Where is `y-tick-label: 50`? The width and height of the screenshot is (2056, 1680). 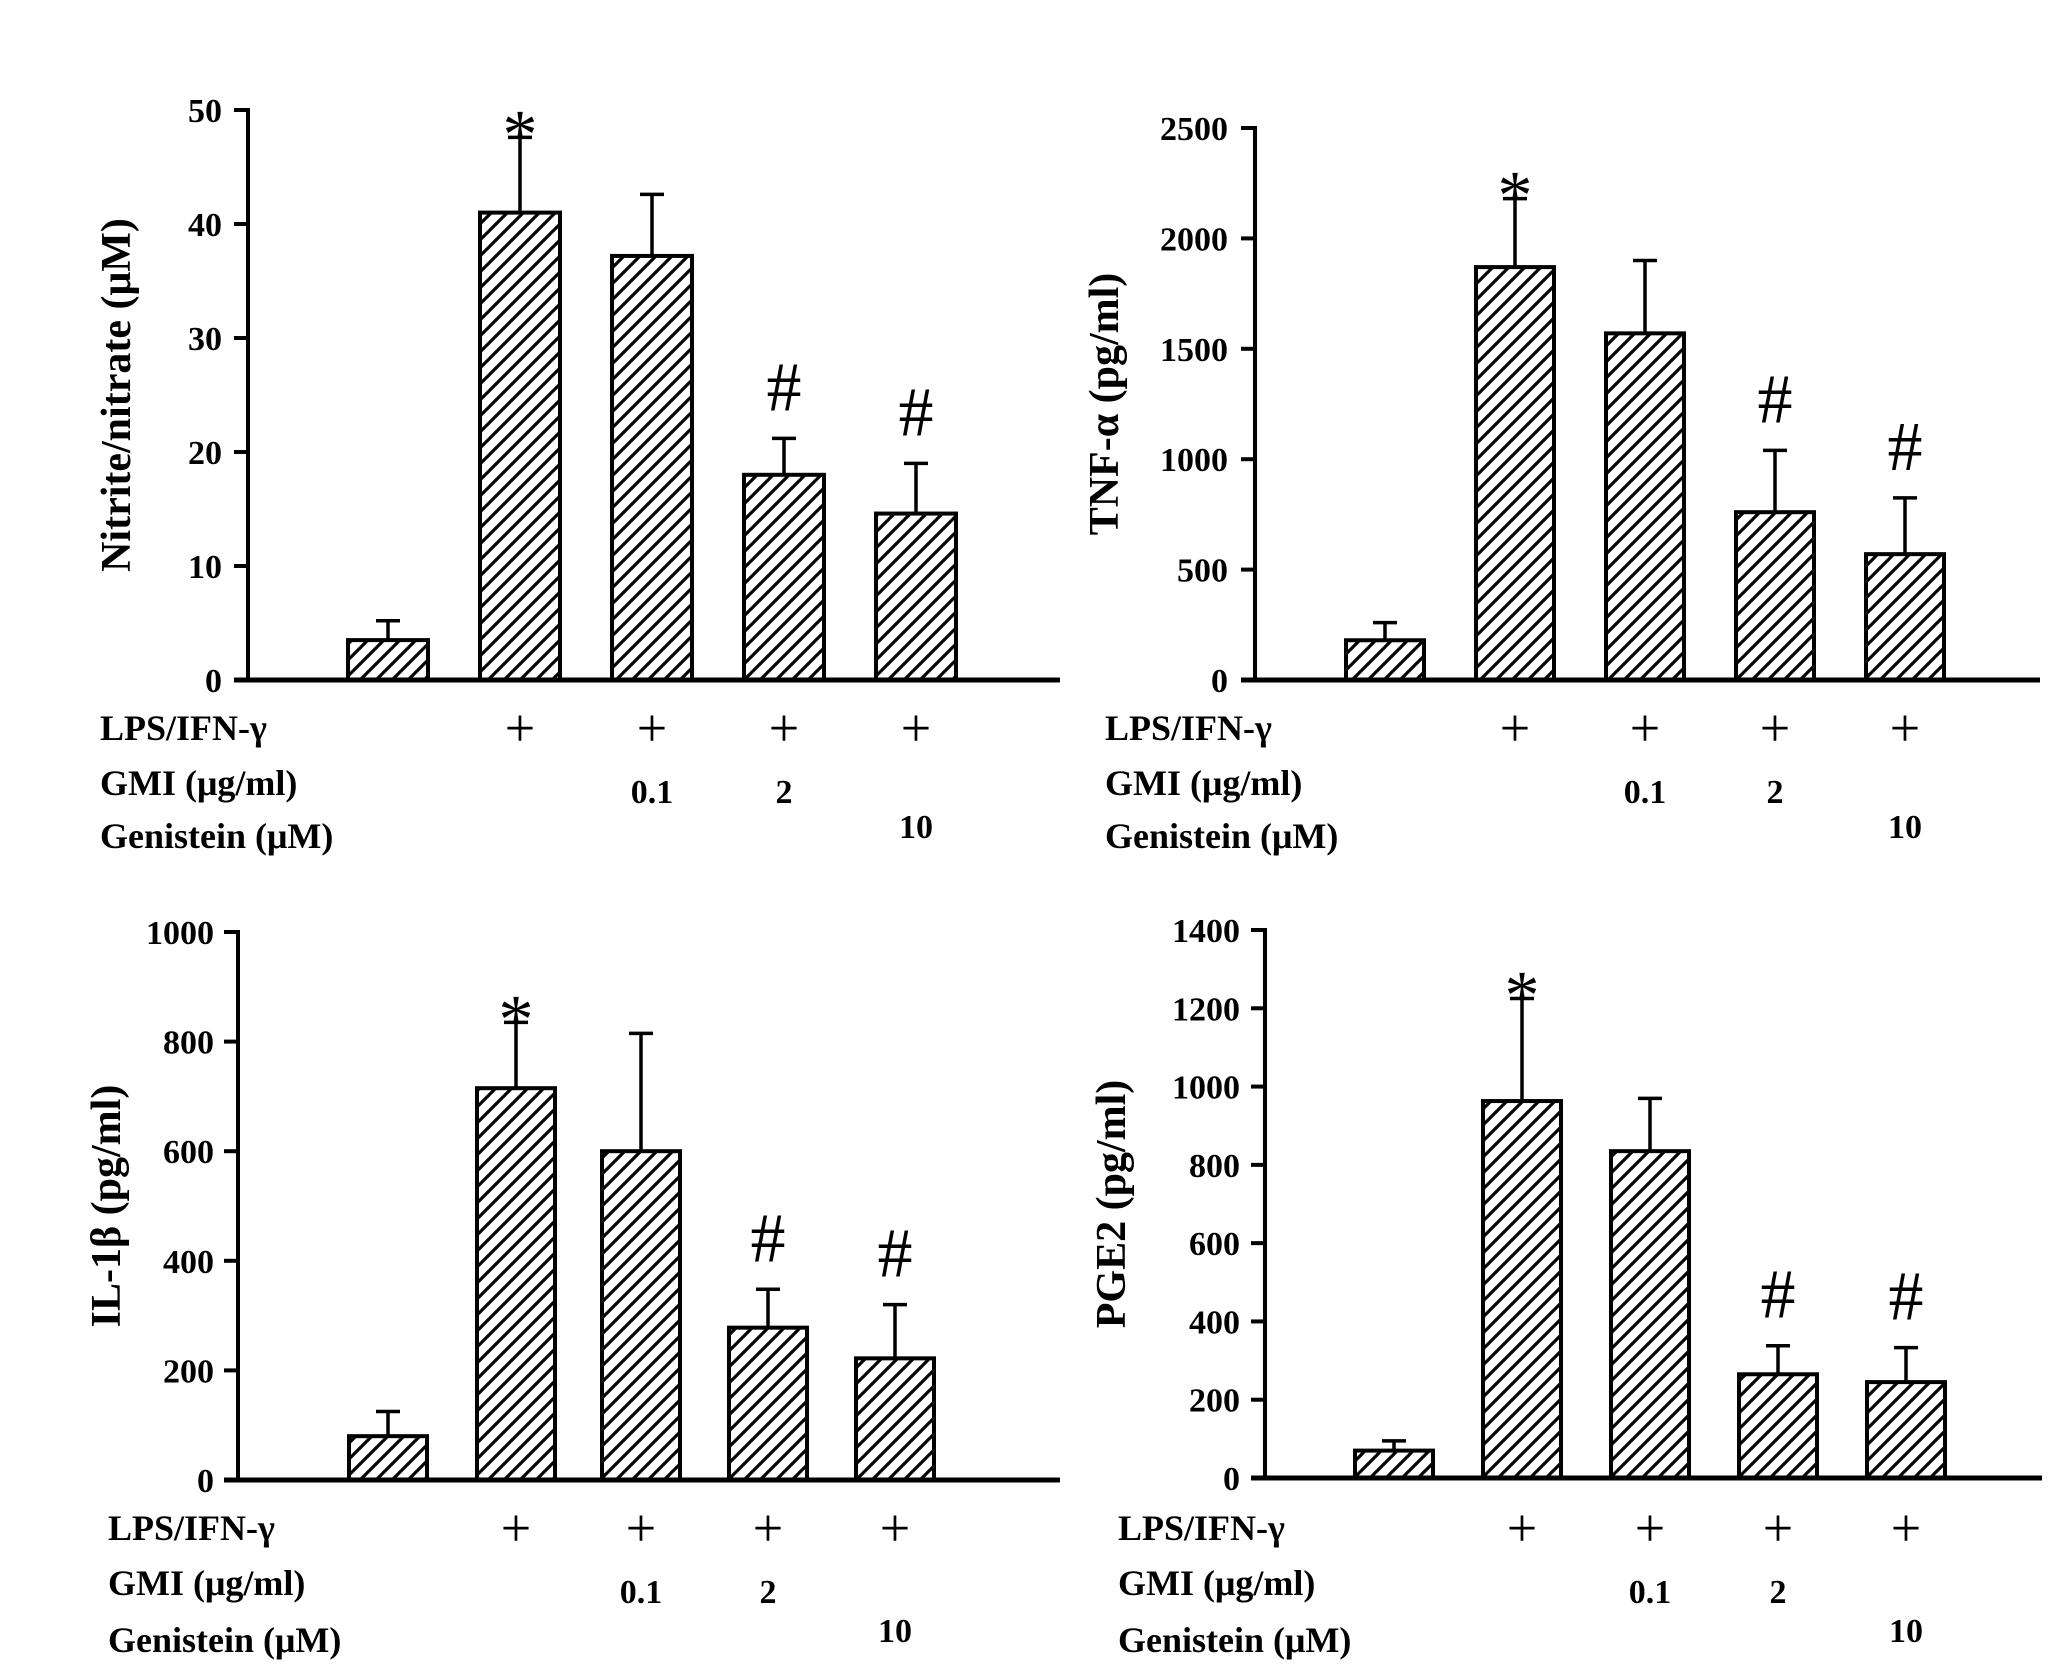 y-tick-label: 50 is located at coordinates (205, 111).